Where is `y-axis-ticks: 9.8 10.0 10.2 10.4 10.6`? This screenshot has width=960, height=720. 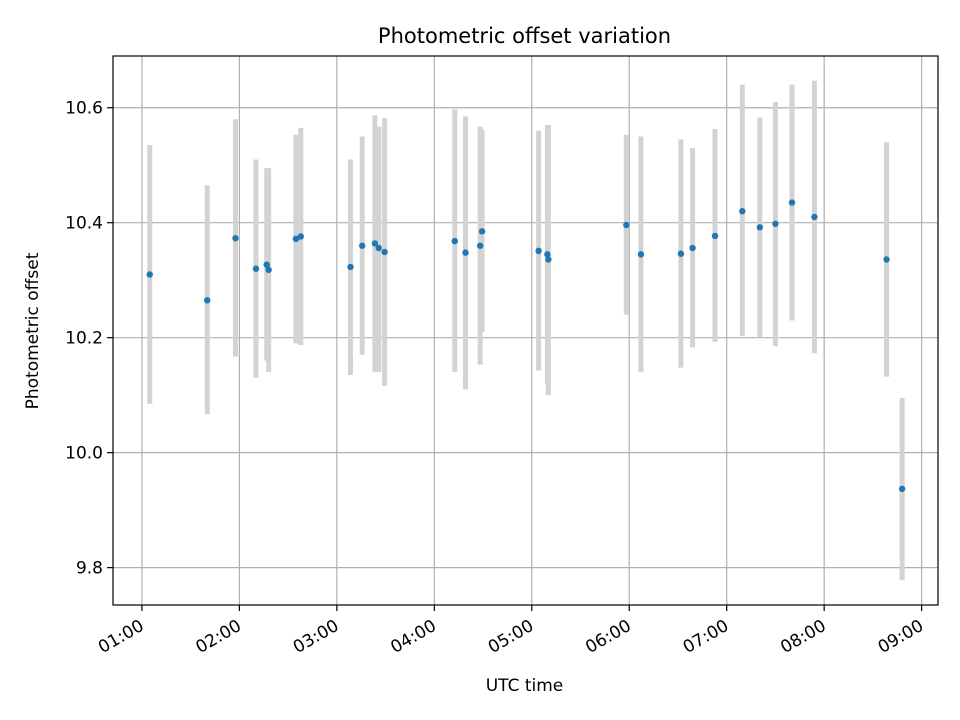 y-axis-ticks: 9.8 10.0 10.2 10.4 10.6 is located at coordinates (89, 339).